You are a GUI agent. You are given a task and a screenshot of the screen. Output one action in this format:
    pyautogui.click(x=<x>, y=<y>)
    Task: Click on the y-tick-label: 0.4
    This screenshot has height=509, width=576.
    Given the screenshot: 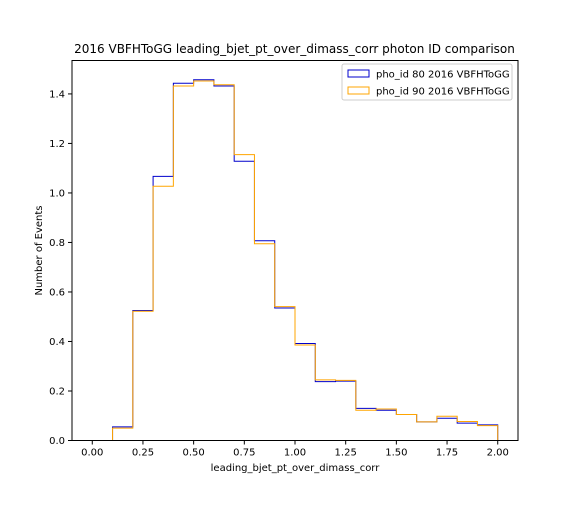 What is the action you would take?
    pyautogui.click(x=57, y=342)
    